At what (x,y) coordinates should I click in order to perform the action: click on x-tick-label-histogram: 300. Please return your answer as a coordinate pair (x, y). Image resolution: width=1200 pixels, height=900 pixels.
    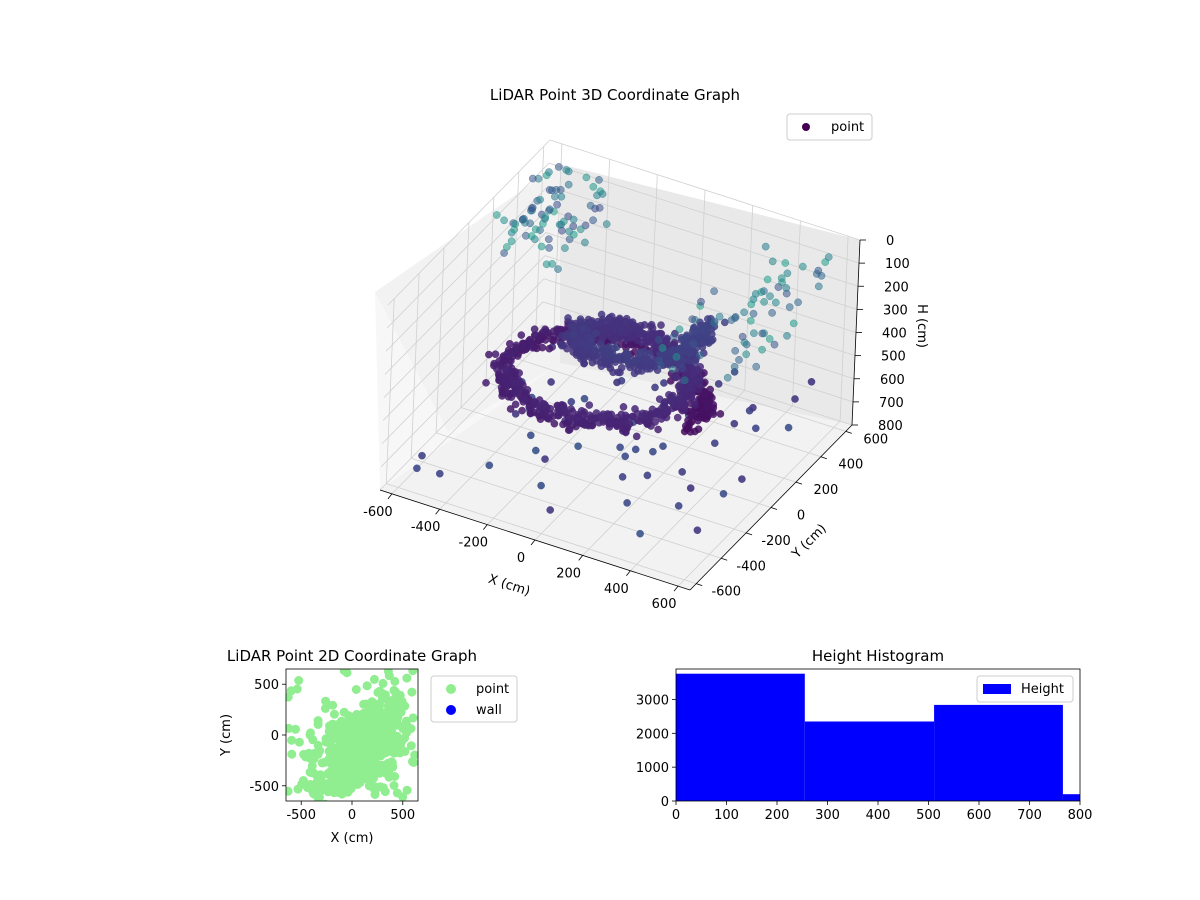
    Looking at the image, I should click on (827, 815).